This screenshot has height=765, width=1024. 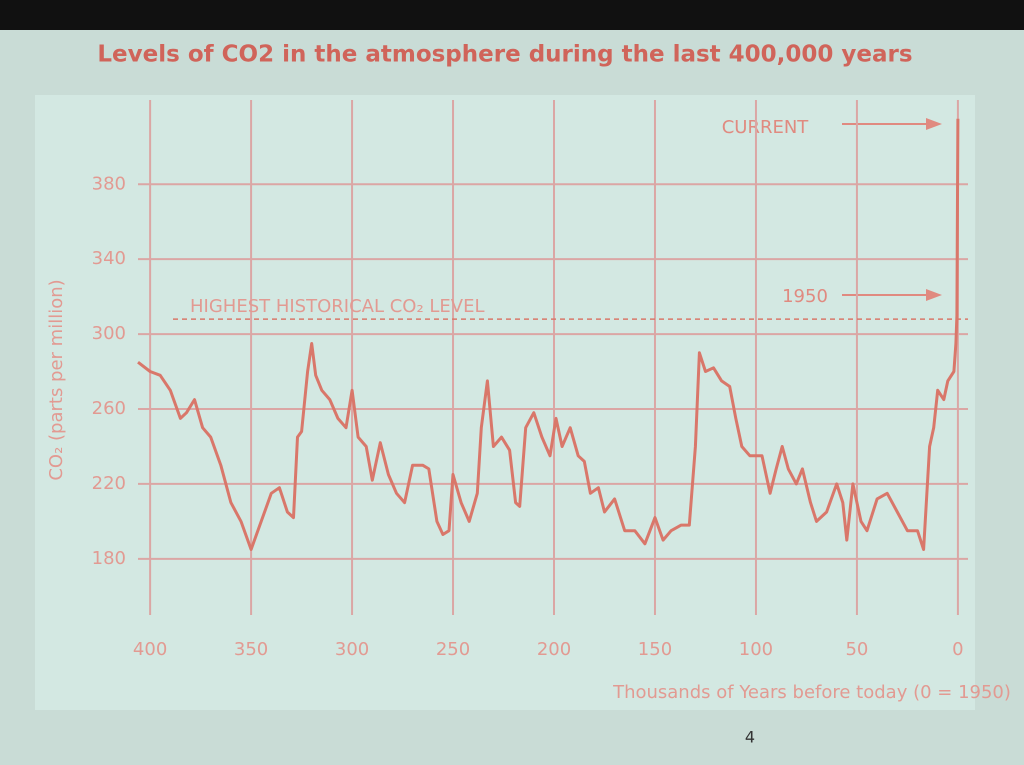 I want to click on x-tick-label: 400, so click(x=150, y=649).